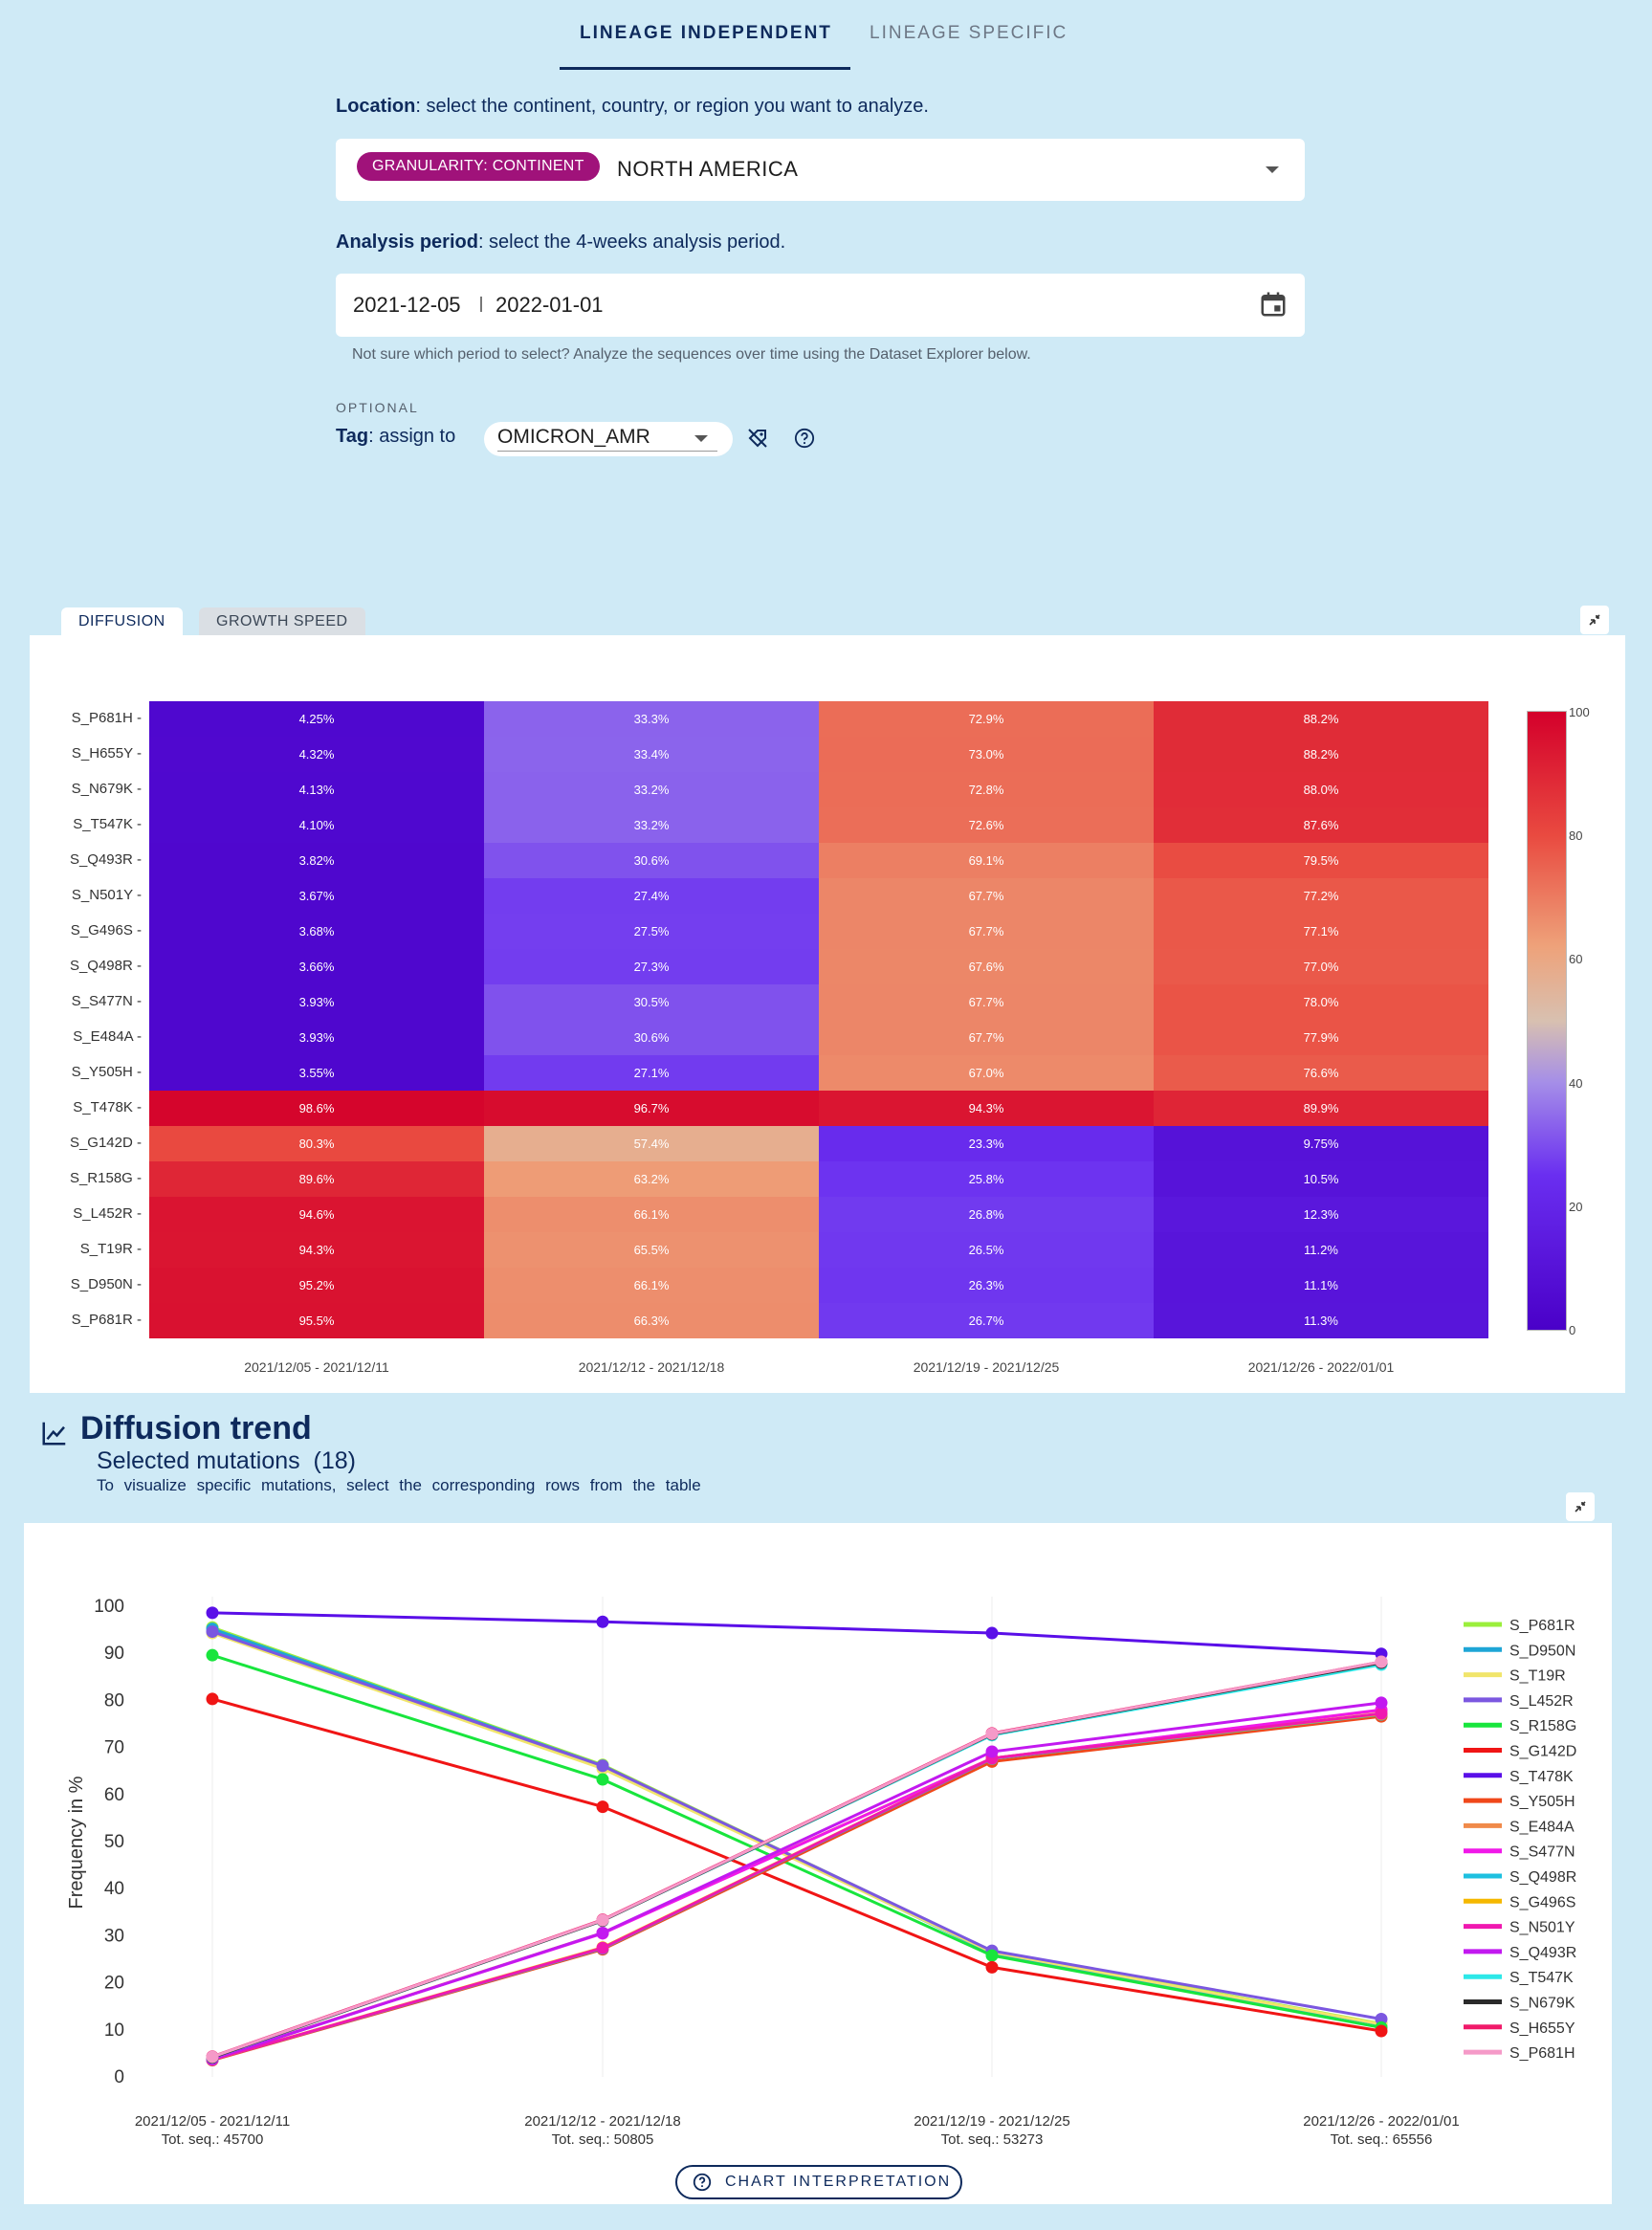  What do you see at coordinates (1321, 1320) in the screenshot?
I see `heatmap-cell: 11.3%` at bounding box center [1321, 1320].